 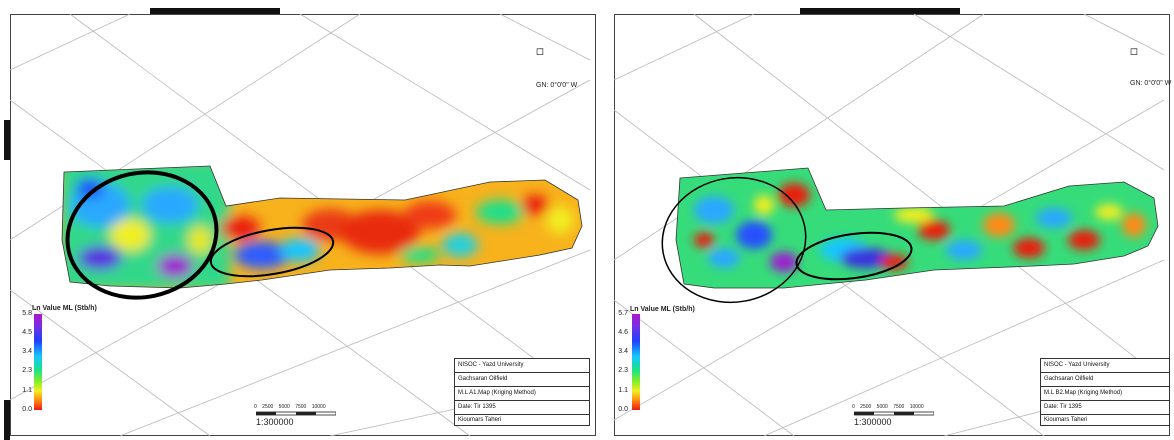 What do you see at coordinates (623, 332) in the screenshot?
I see `legend-tick: 4.6` at bounding box center [623, 332].